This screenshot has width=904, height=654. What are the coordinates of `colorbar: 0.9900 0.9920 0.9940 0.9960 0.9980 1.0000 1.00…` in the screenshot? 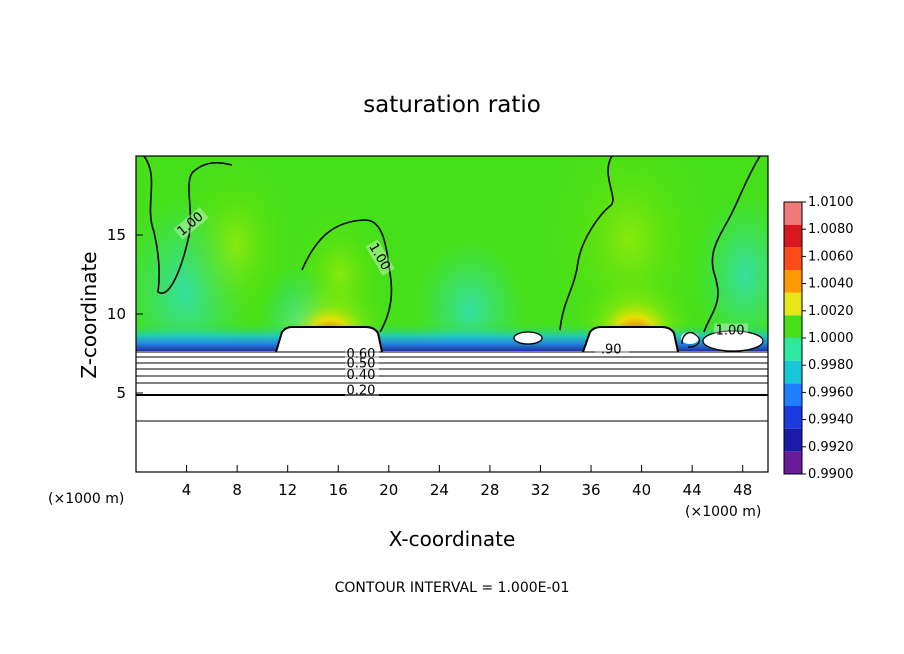 It's located at (818, 338).